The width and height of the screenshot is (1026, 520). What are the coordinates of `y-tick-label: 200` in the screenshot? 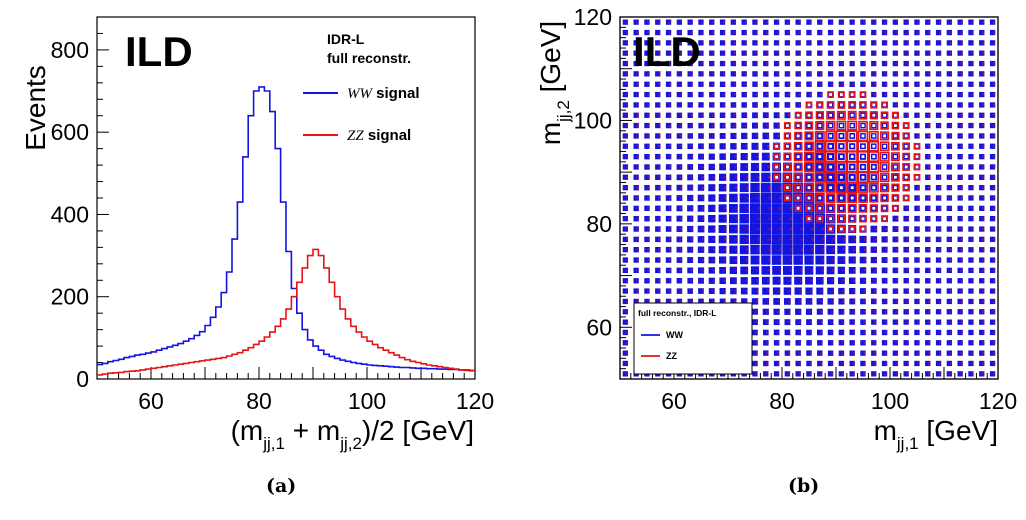 It's located at (70, 297).